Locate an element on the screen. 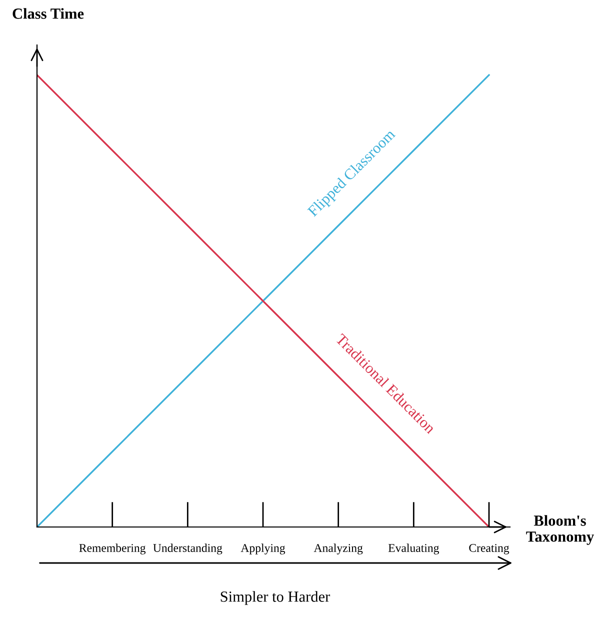 This screenshot has height=618, width=599. x-axis-title: Bloom's Taxonomy is located at coordinates (560, 530).